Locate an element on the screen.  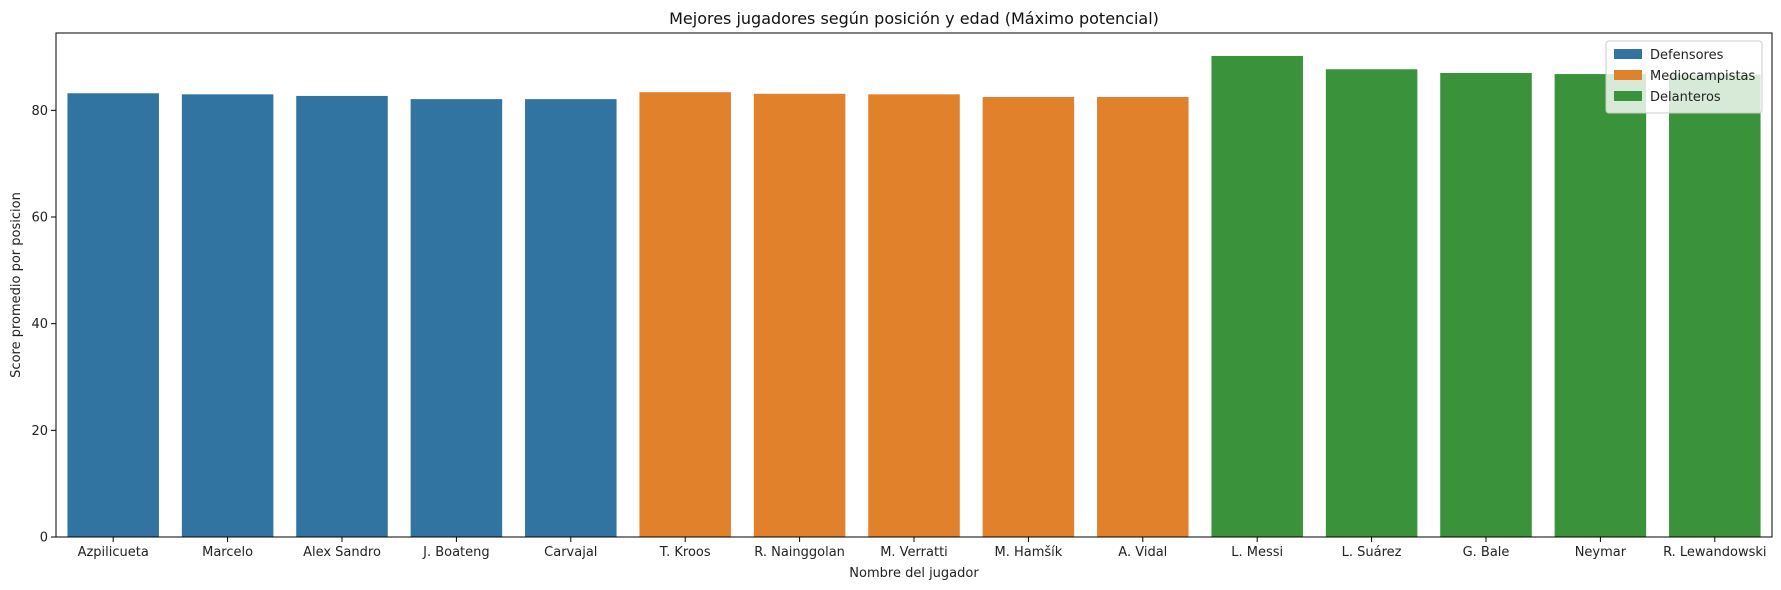
bar-alex-sandro is located at coordinates (342, 316).